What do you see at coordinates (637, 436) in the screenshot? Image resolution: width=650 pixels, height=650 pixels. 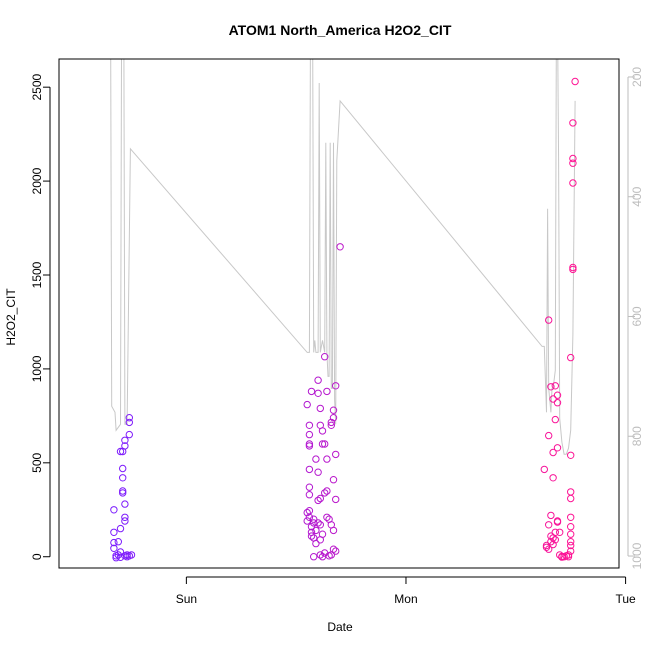 I see `secondary-tick-label: 800` at bounding box center [637, 436].